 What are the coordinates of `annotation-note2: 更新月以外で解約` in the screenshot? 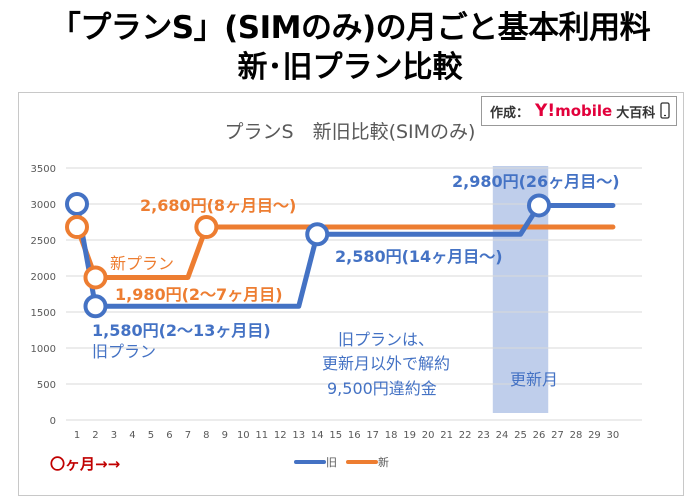 It's located at (386, 363).